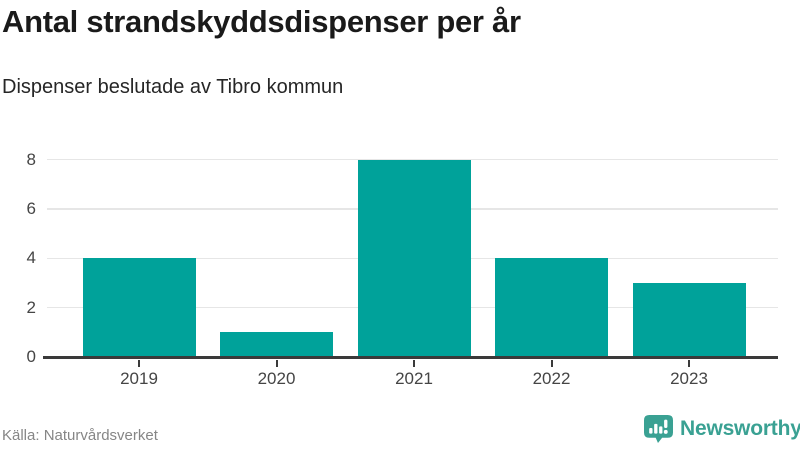  What do you see at coordinates (139, 378) in the screenshot?
I see `x-tick-label-2019: 2019` at bounding box center [139, 378].